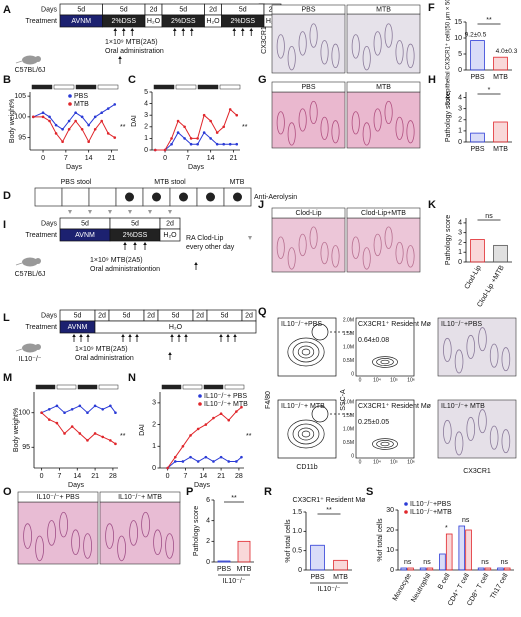  Describe the element at coordinates (210, 247) in the screenshot. I see `schedule: every other day` at that location.